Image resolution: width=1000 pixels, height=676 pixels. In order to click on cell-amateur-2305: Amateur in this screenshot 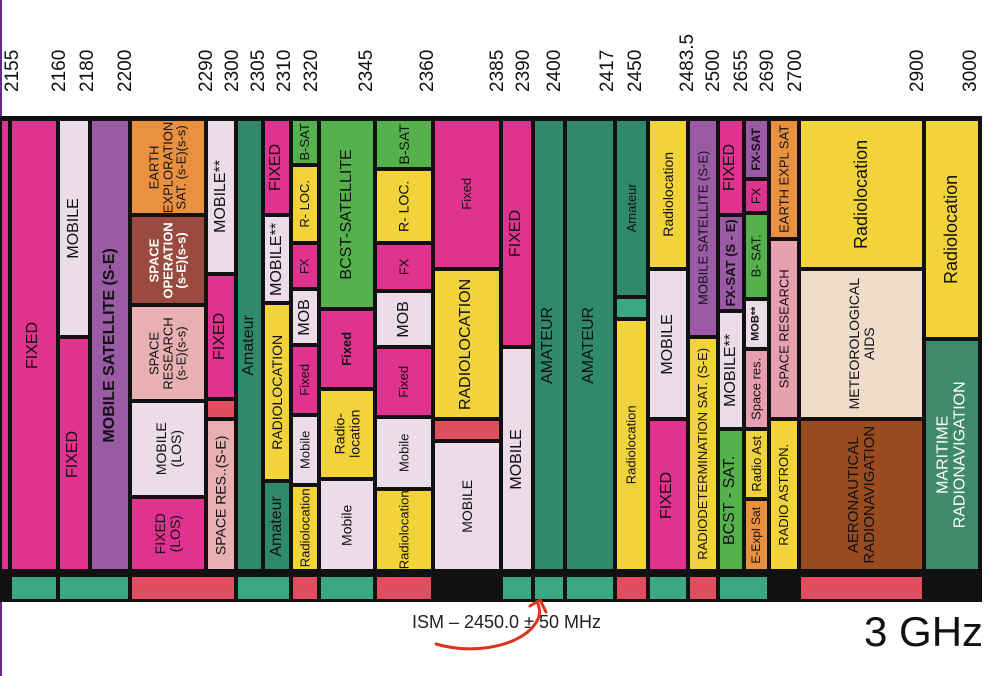, I will do `click(277, 526)`.